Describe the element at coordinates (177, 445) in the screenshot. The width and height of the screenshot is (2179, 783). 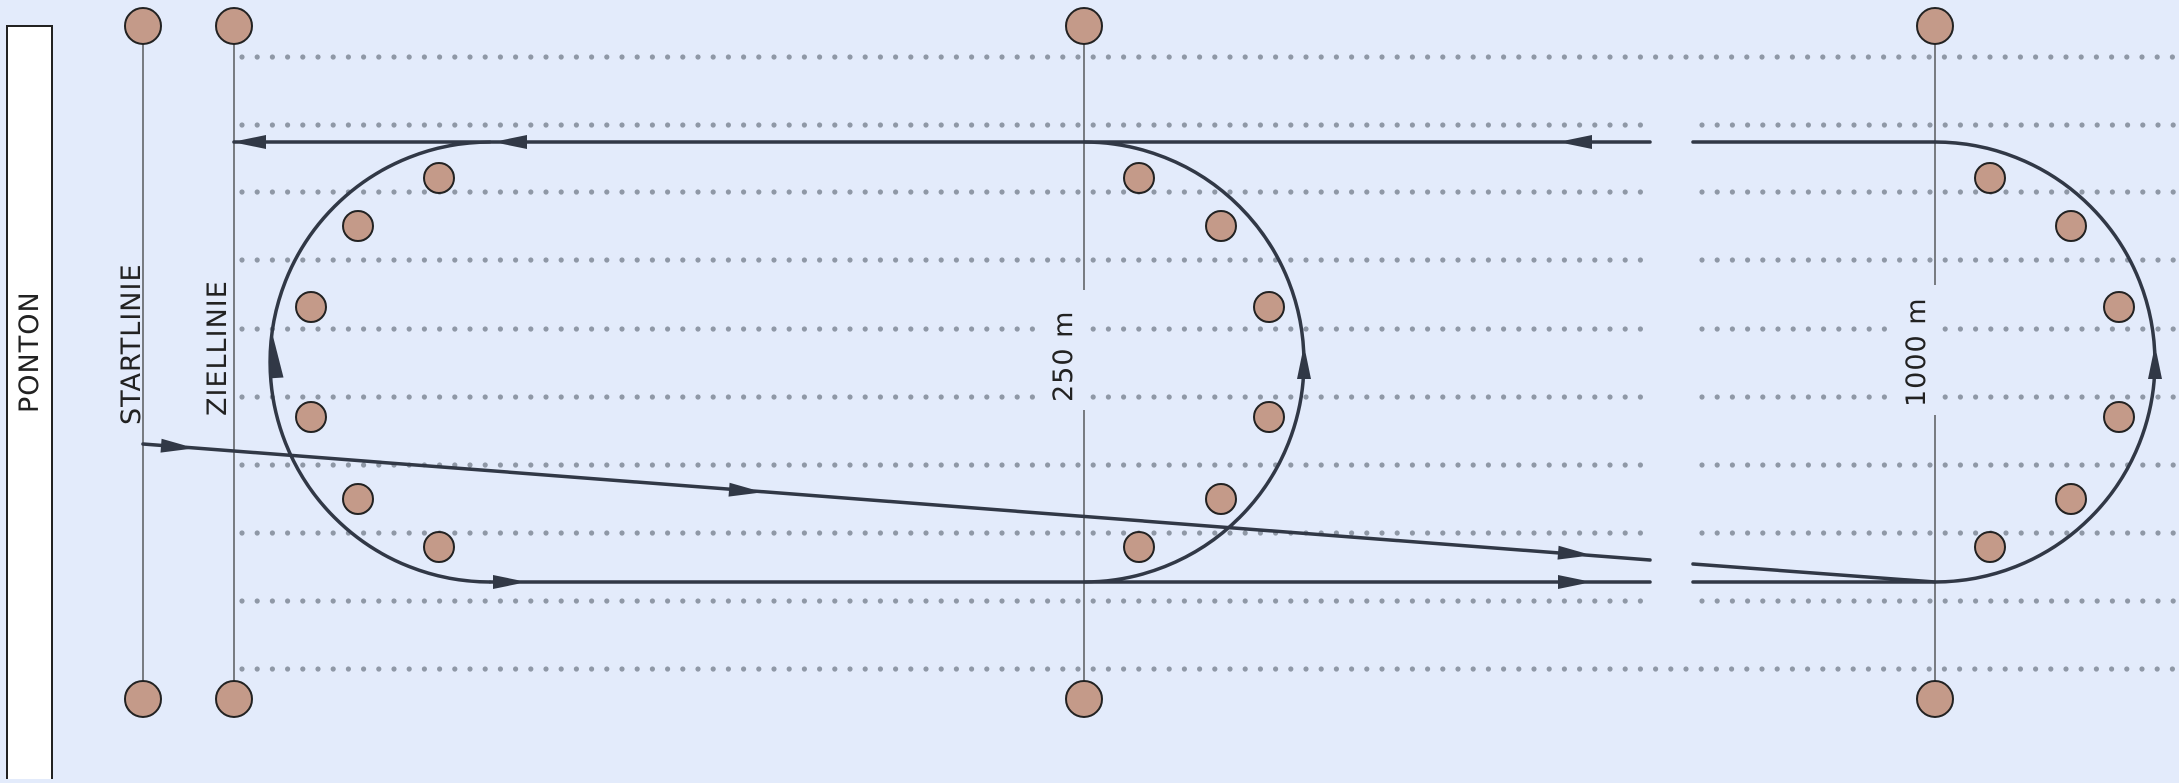
I see `arrow-diagonal-start` at that location.